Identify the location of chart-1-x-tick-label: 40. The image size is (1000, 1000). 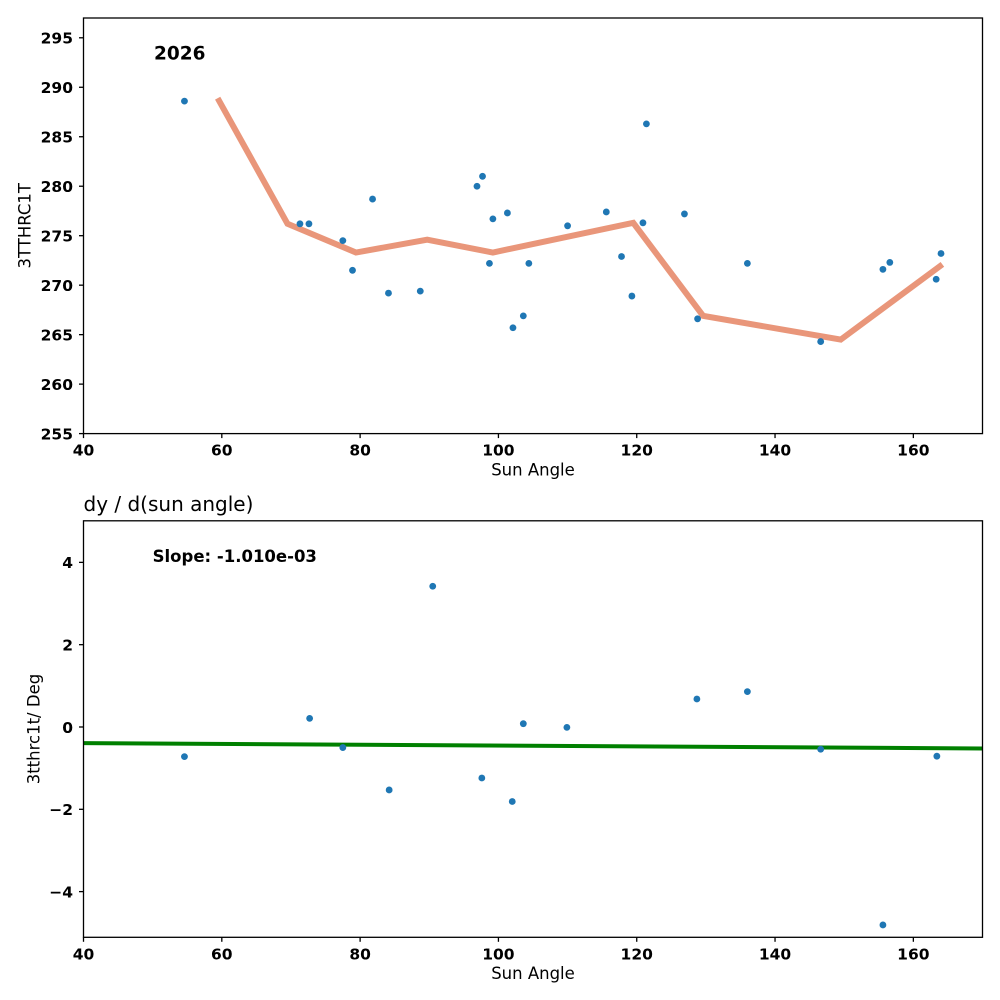
(84, 954).